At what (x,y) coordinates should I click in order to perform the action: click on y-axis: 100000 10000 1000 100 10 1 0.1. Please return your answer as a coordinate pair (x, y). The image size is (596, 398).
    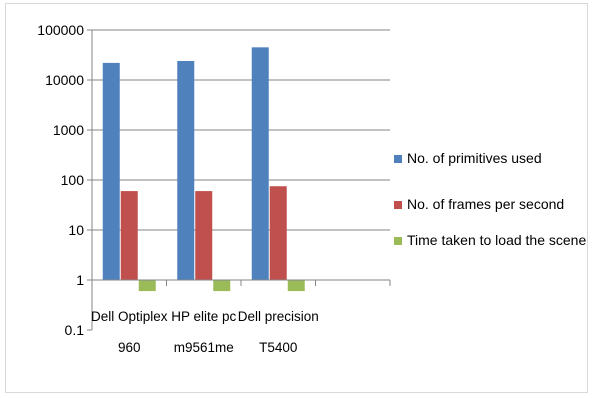
    Looking at the image, I should click on (65, 180).